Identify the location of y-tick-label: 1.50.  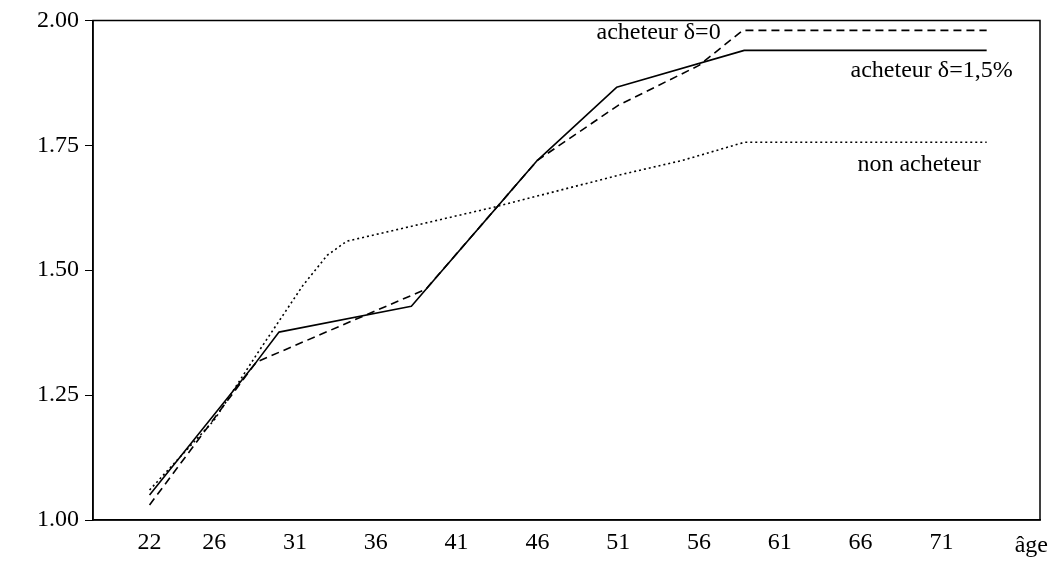
(58, 268).